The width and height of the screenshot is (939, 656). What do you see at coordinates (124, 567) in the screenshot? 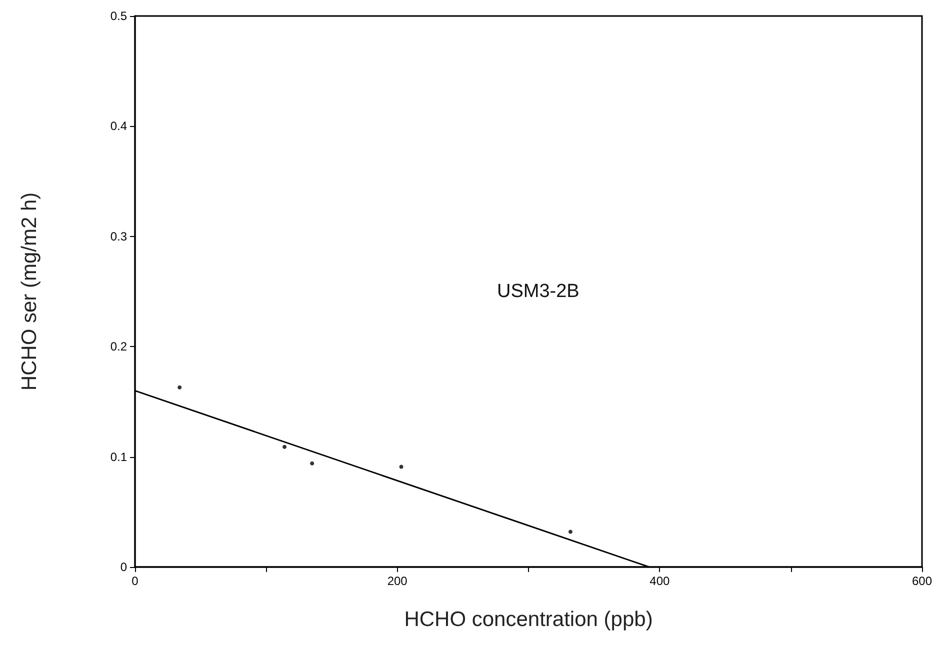
I see `y-tick-label: 0` at bounding box center [124, 567].